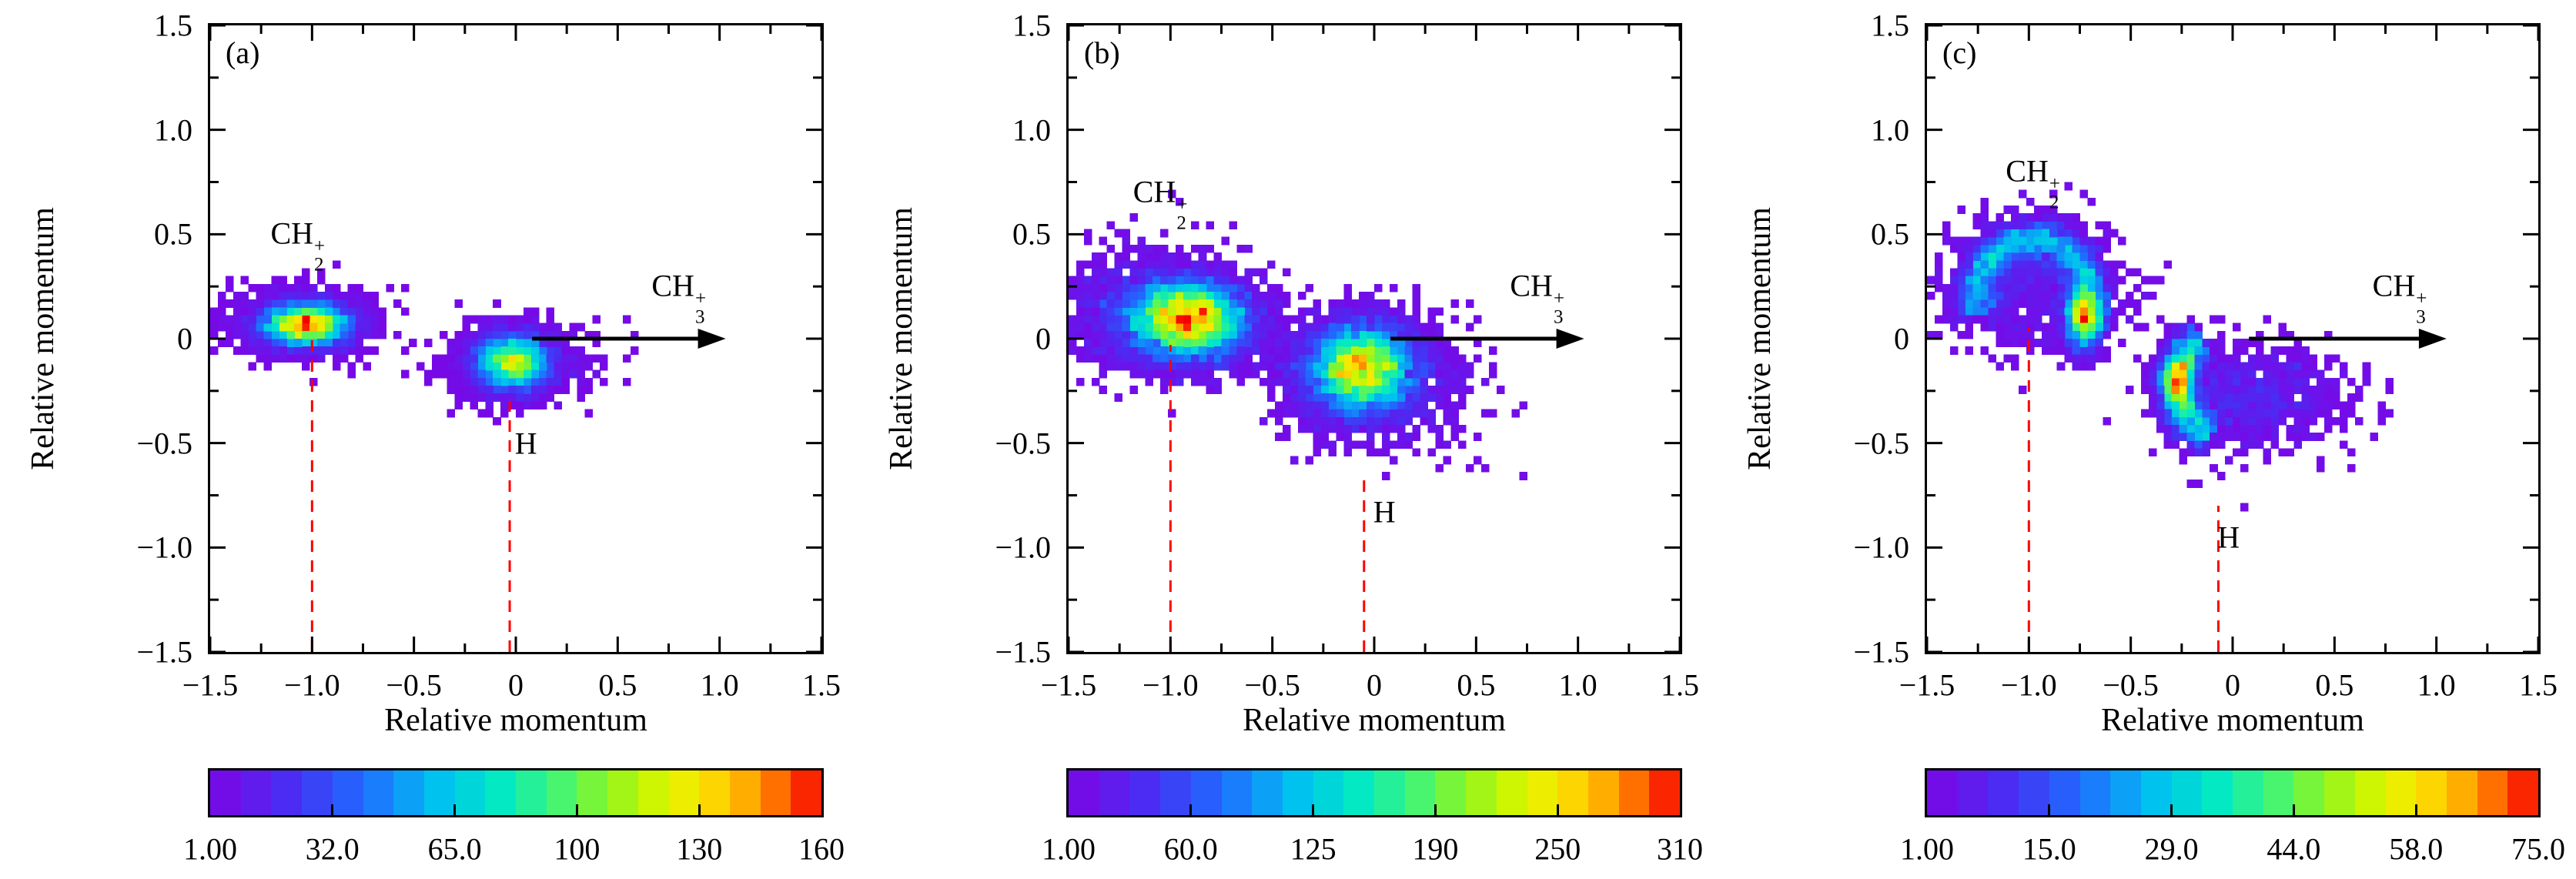 This screenshot has height=879, width=2576. Describe the element at coordinates (1313, 849) in the screenshot. I see `colorbar-tick-label: 125` at that location.